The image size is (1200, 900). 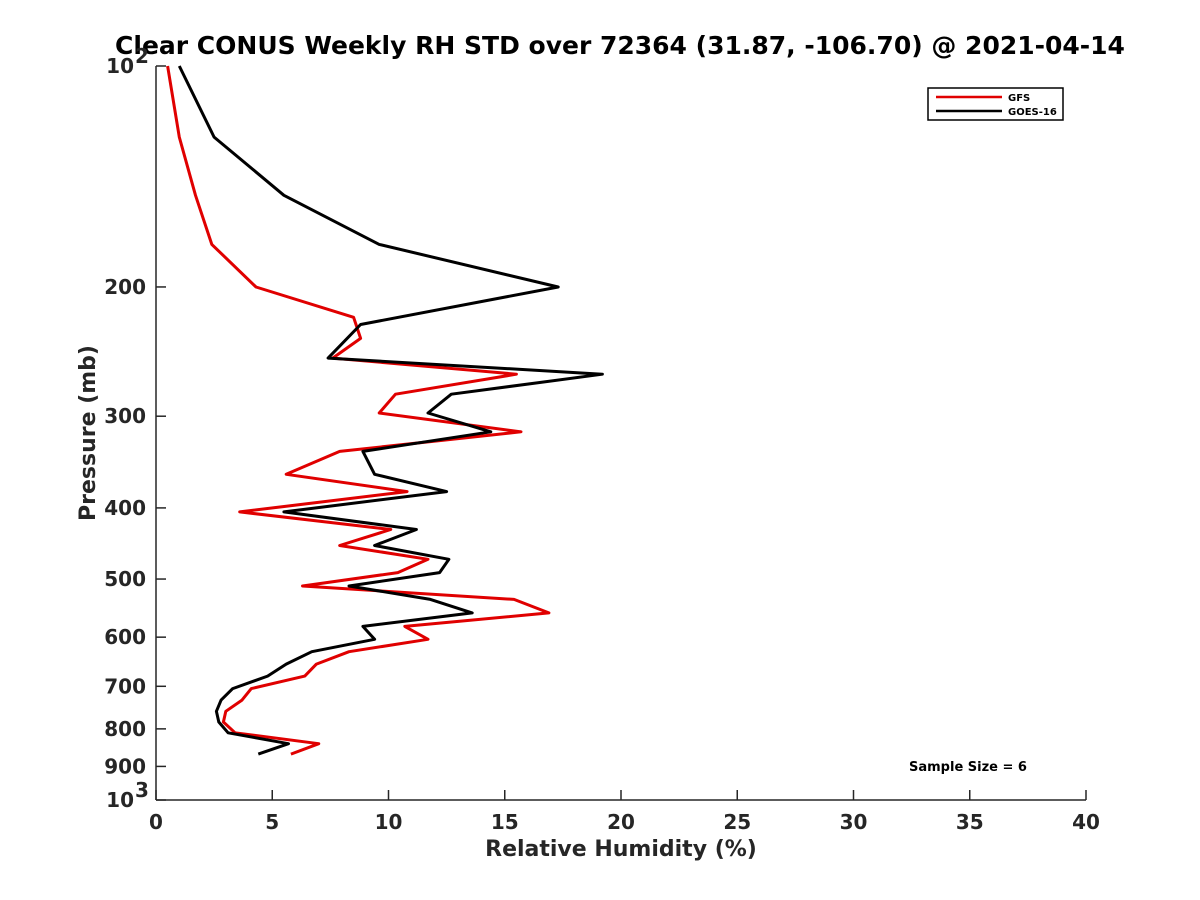 What do you see at coordinates (970, 822) in the screenshot?
I see `x-tick-label: 35` at bounding box center [970, 822].